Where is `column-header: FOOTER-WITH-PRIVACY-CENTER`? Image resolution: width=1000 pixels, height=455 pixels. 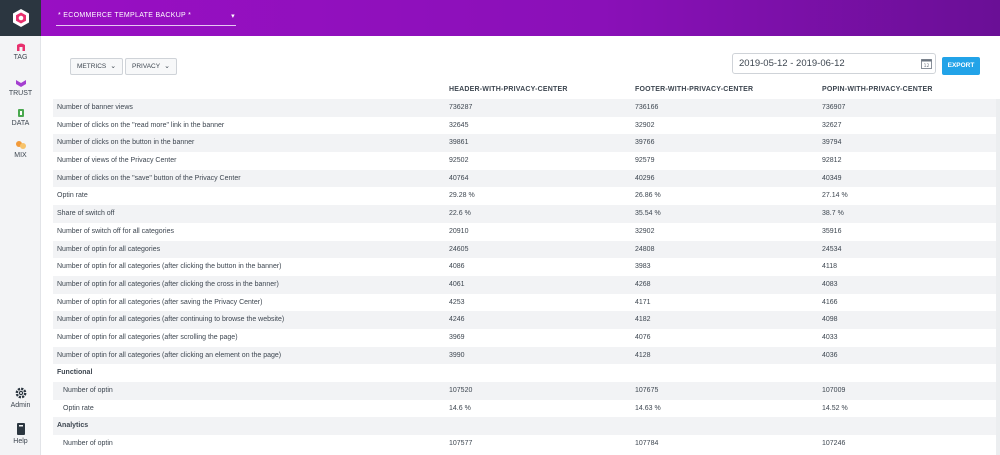
column-header: FOOTER-WITH-PRIVACY-CENTER is located at coordinates (694, 89).